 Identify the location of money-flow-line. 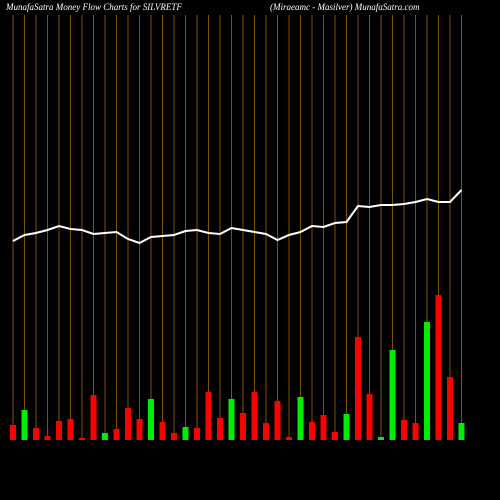
(237, 217).